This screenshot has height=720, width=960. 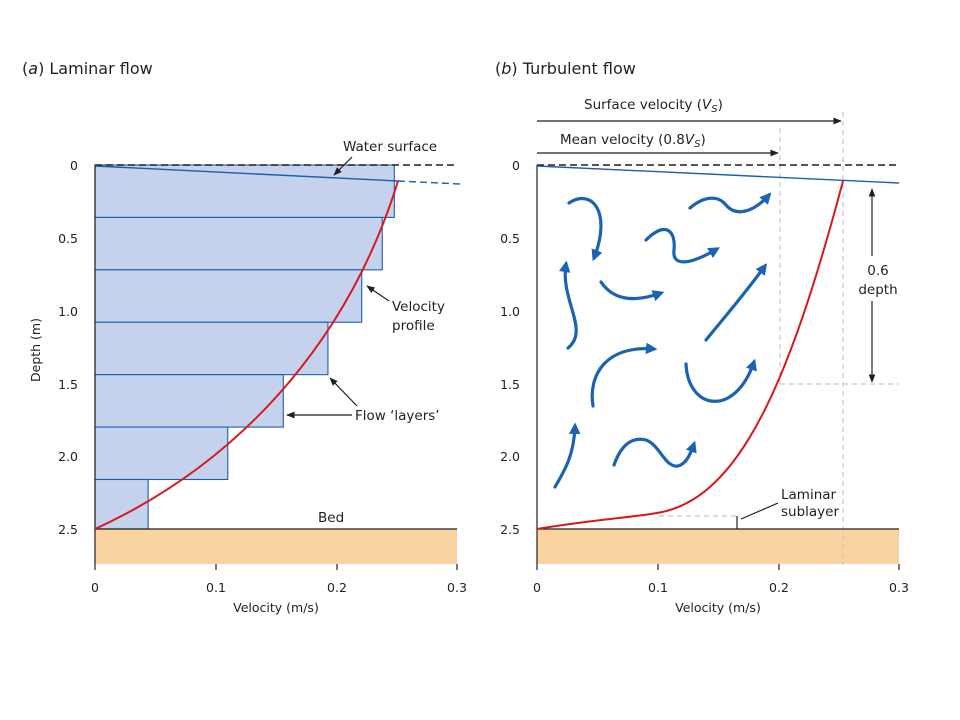 What do you see at coordinates (35, 350) in the screenshot?
I see `panel-a-y-axis-label: Depth (m)` at bounding box center [35, 350].